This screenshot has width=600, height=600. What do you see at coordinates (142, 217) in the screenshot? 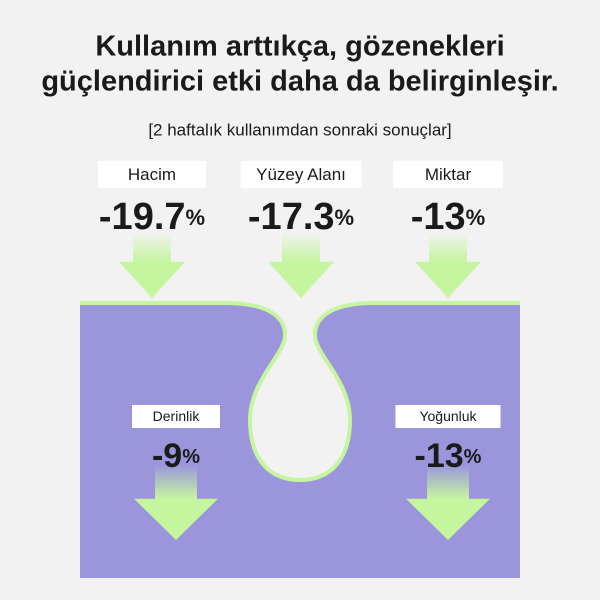
I see `value-number: -19.7` at bounding box center [142, 217].